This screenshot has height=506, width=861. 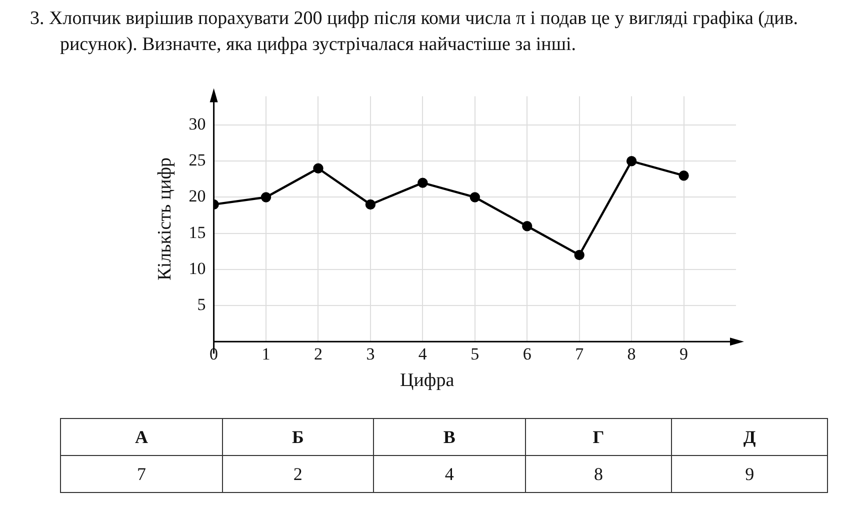 I want to click on x-tick-label: 8, so click(x=631, y=354).